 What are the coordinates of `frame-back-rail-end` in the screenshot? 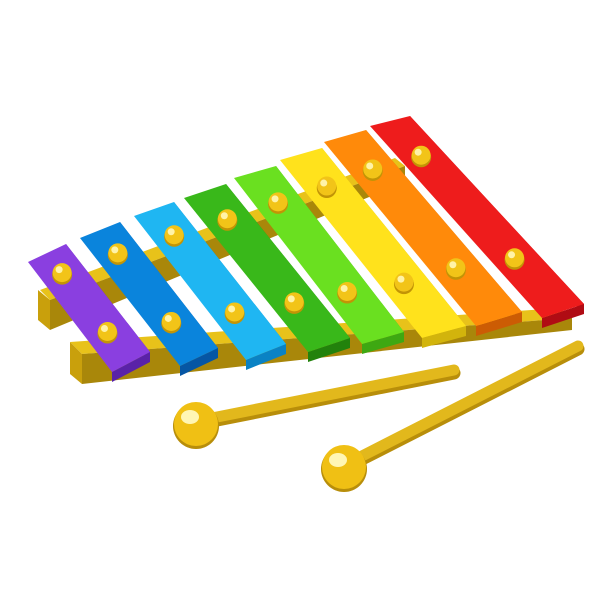 It's located at (44, 310).